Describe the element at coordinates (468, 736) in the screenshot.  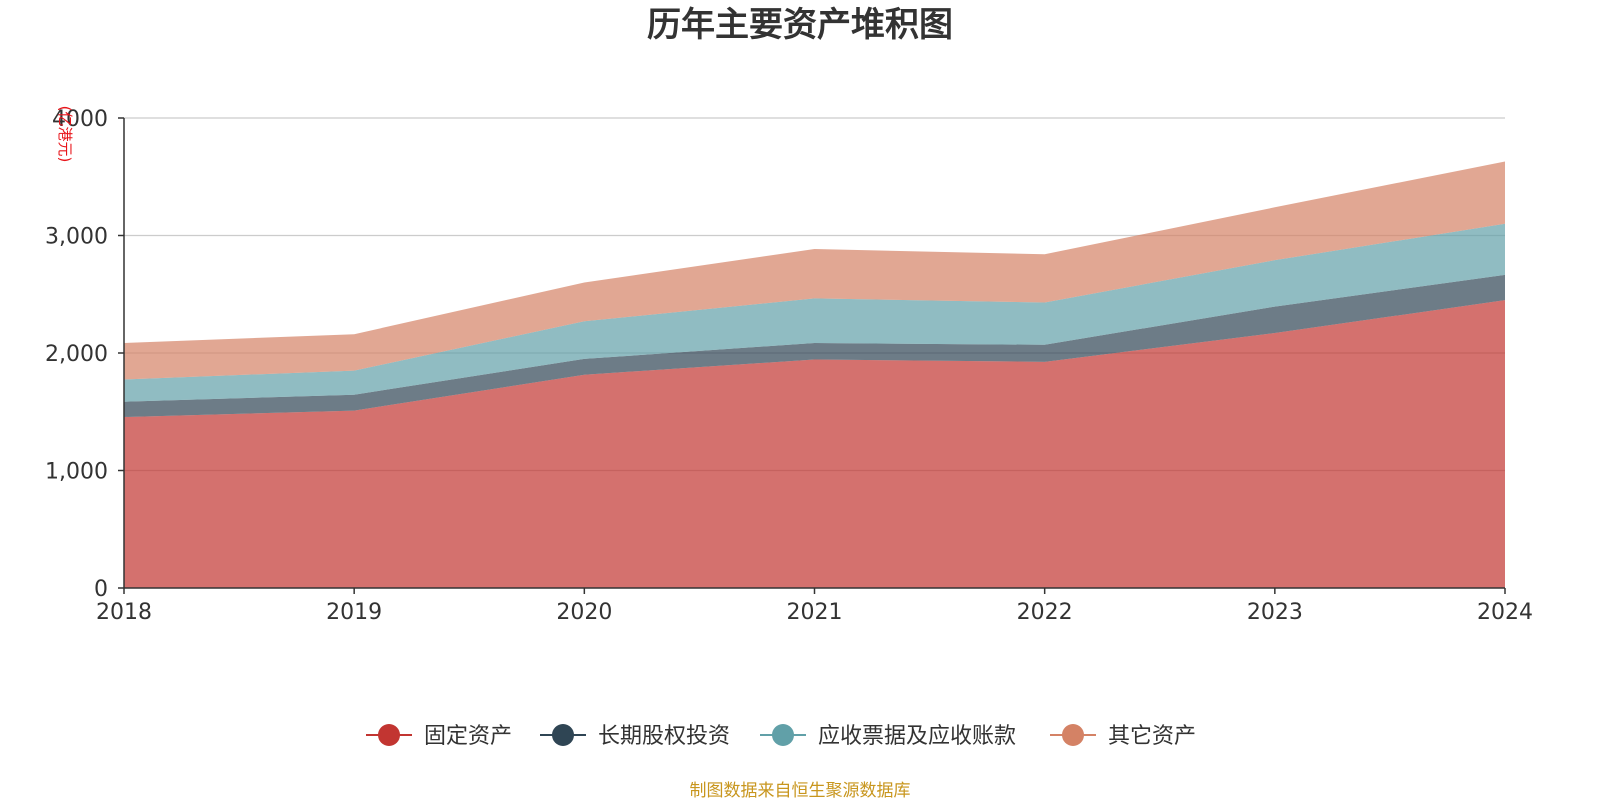
I see `legend-label: 固定资产` at that location.